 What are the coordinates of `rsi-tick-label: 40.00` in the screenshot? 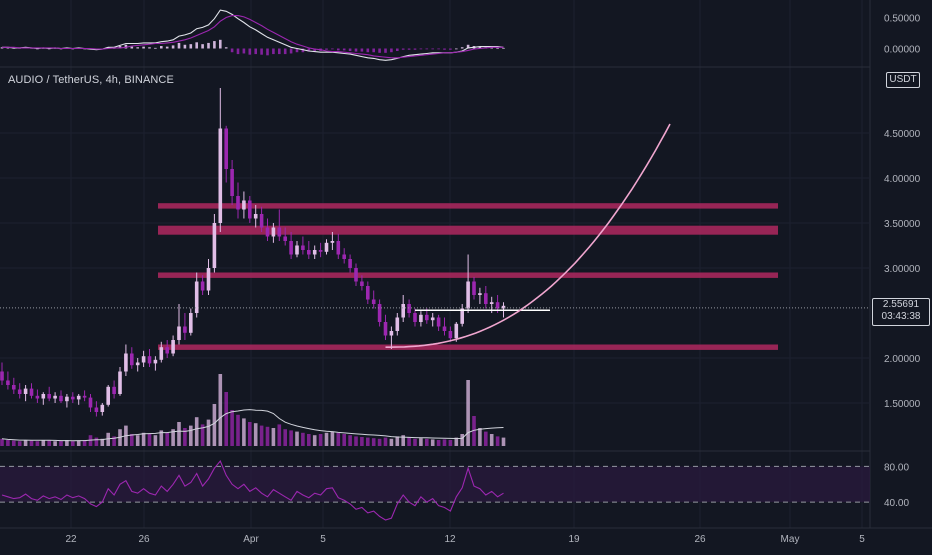 It's located at (896, 503).